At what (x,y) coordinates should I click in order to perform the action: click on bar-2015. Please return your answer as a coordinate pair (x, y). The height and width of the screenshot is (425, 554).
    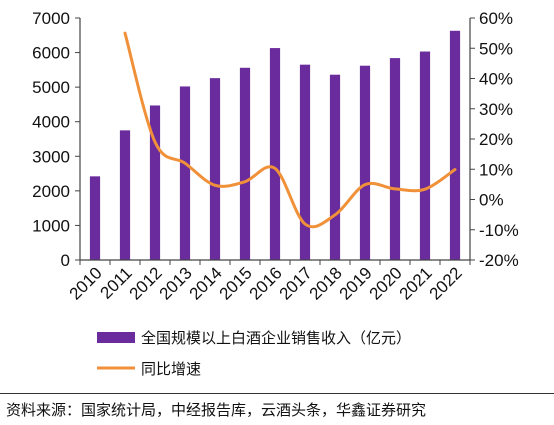
    Looking at the image, I should click on (245, 163).